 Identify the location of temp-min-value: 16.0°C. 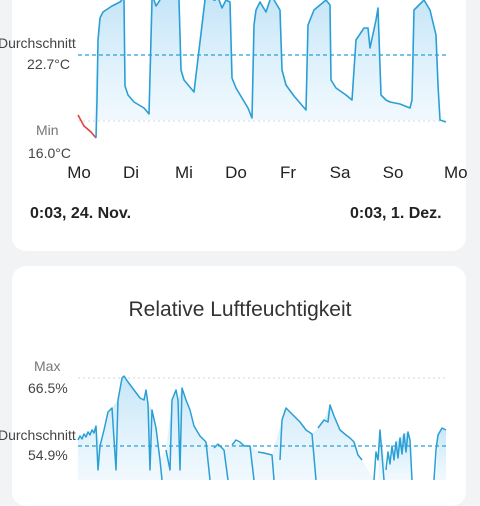
(49, 153).